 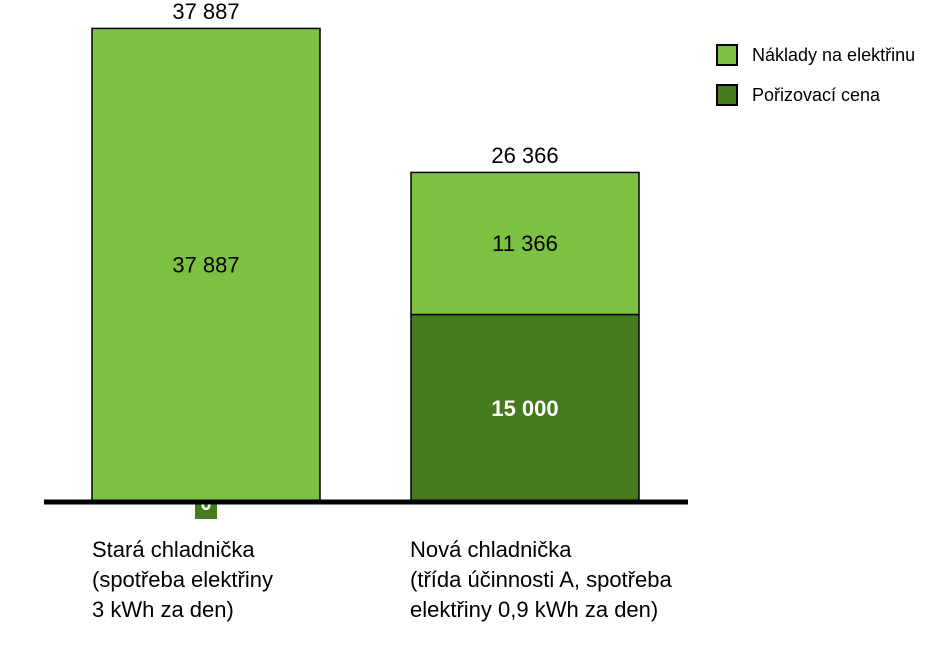 I want to click on category-label-1-line-3: elektřiny 0,9 kWh za den), so click(x=534, y=609).